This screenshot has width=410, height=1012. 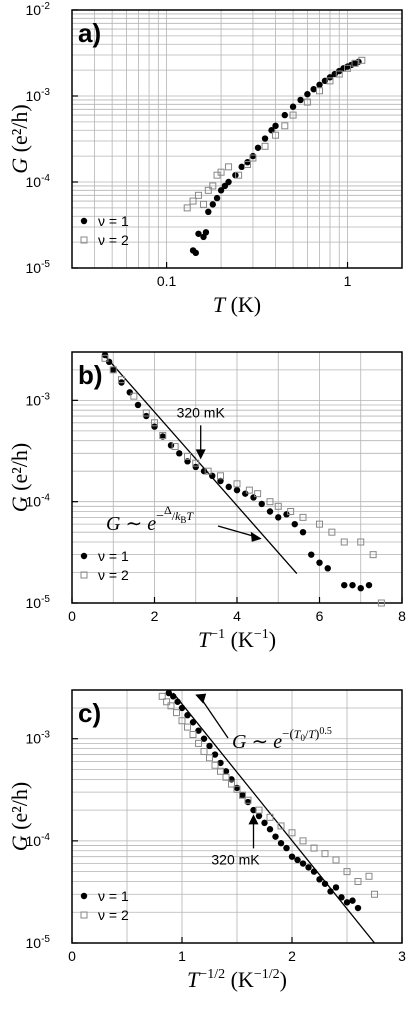 I want to click on y-tick-label: 10⁻⁴, so click(x=38, y=840).